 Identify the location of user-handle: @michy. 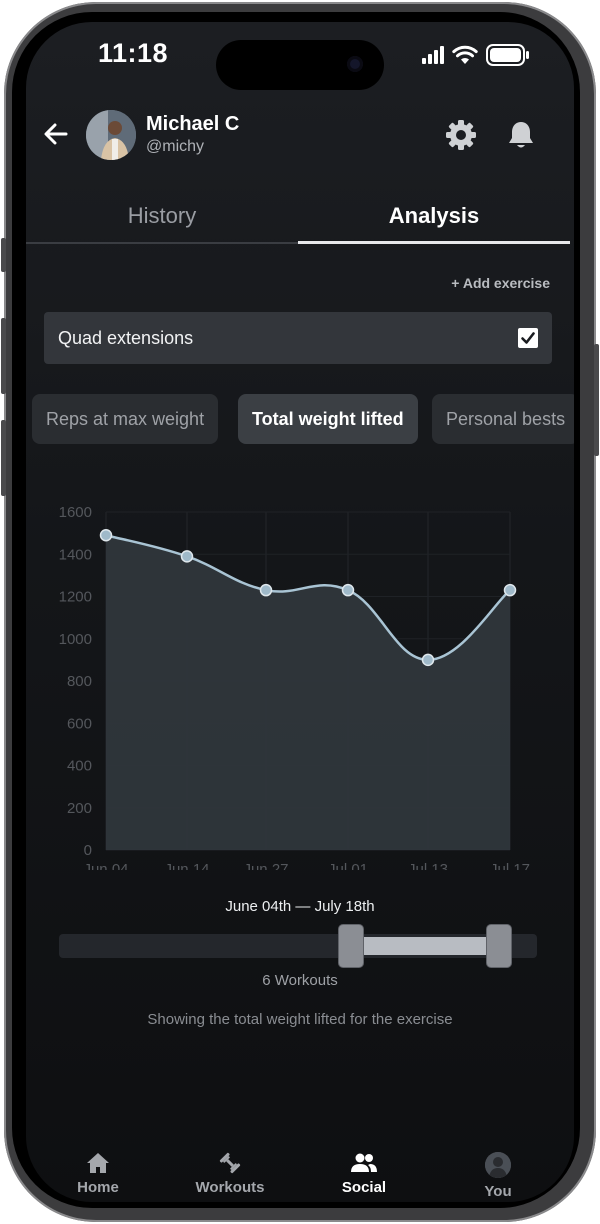
(175, 146).